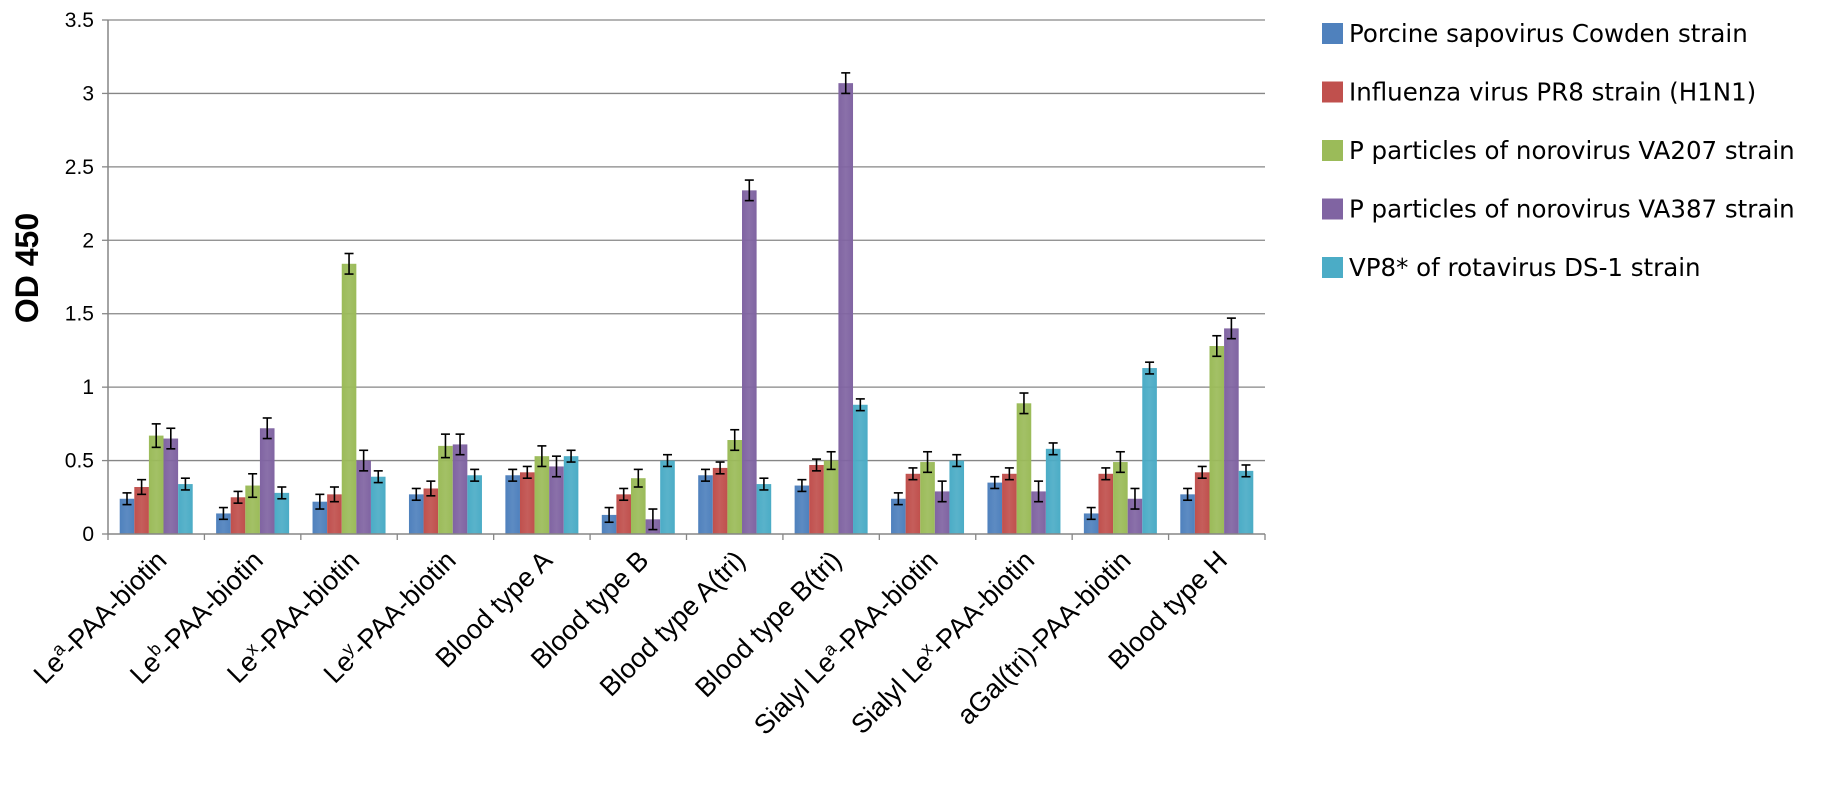  Describe the element at coordinates (1043, 637) in the screenshot. I see `x-category-label: aGal(tri)-PAA-biotin` at that location.